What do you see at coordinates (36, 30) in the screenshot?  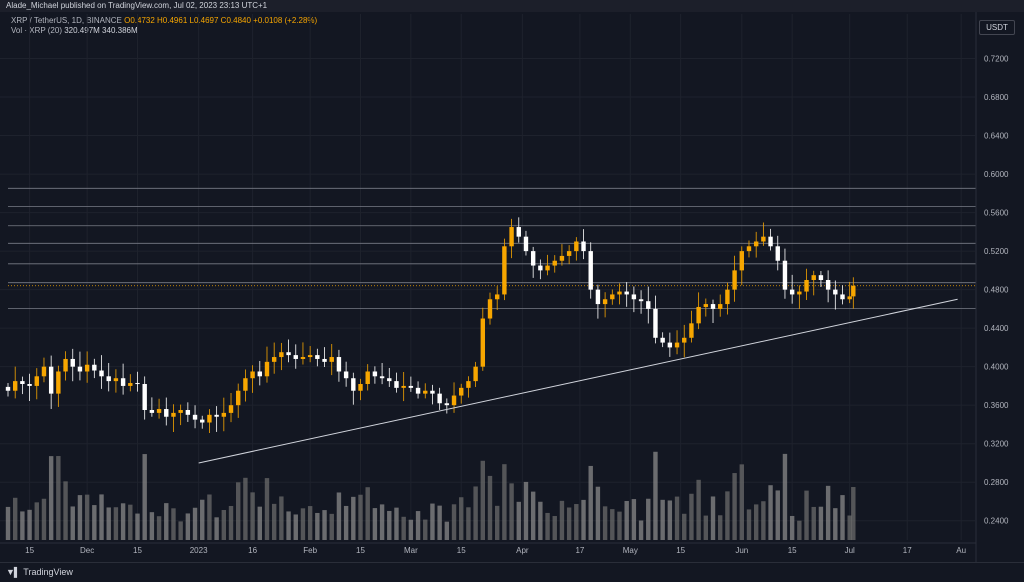 I see `legend-volume-label: Vol · XRP (20)` at bounding box center [36, 30].